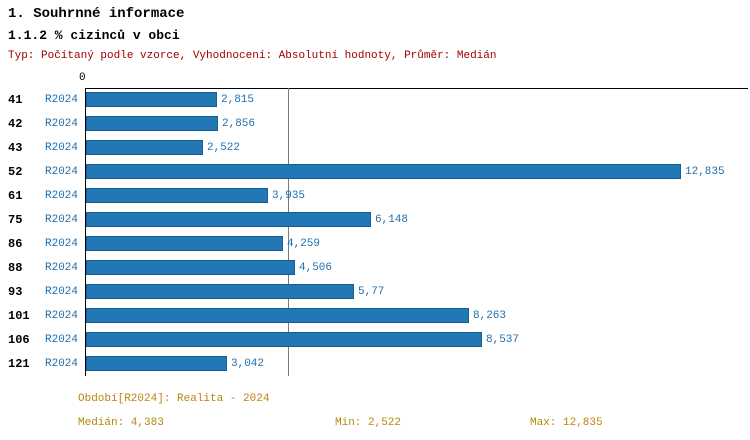 This screenshot has width=750, height=440. I want to click on chart-row: 52 R2024 12,835, so click(375, 172).